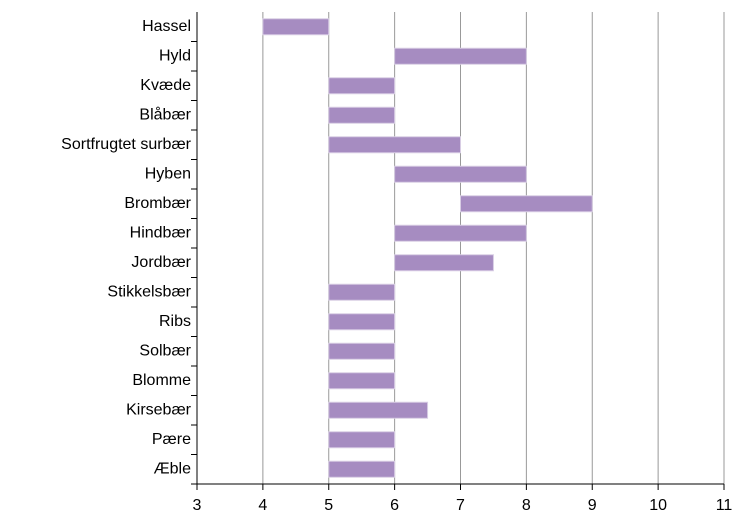  What do you see at coordinates (161, 380) in the screenshot?
I see `y-tick-label: Blomme` at bounding box center [161, 380].